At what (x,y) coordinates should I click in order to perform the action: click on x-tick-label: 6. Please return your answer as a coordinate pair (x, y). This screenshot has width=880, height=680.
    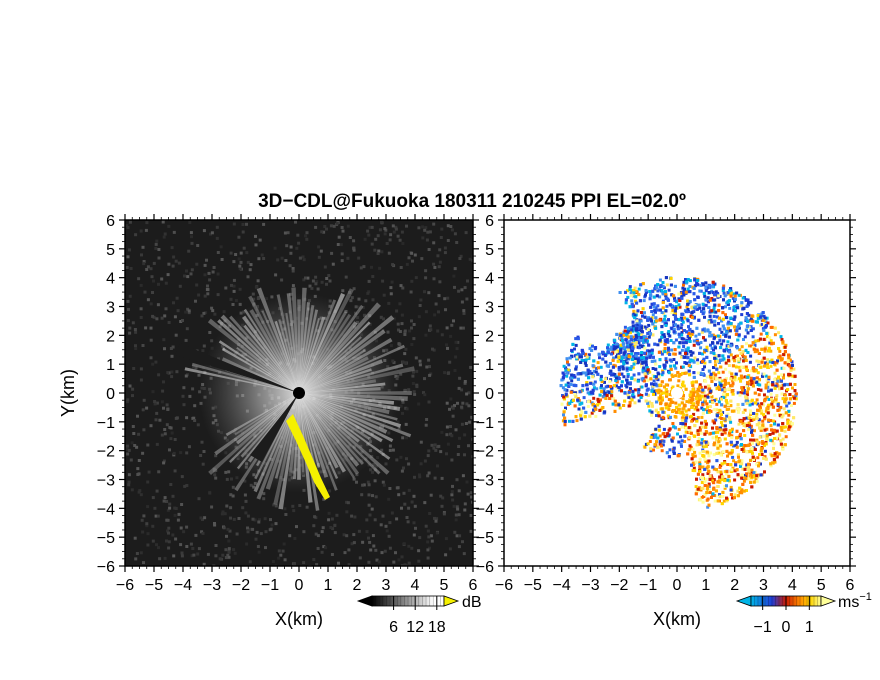
    Looking at the image, I should click on (473, 585).